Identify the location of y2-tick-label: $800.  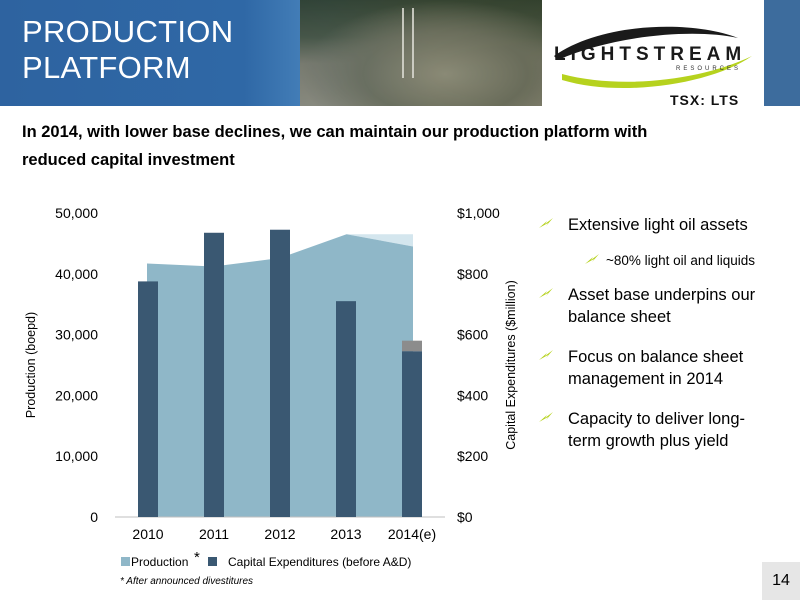
(472, 274).